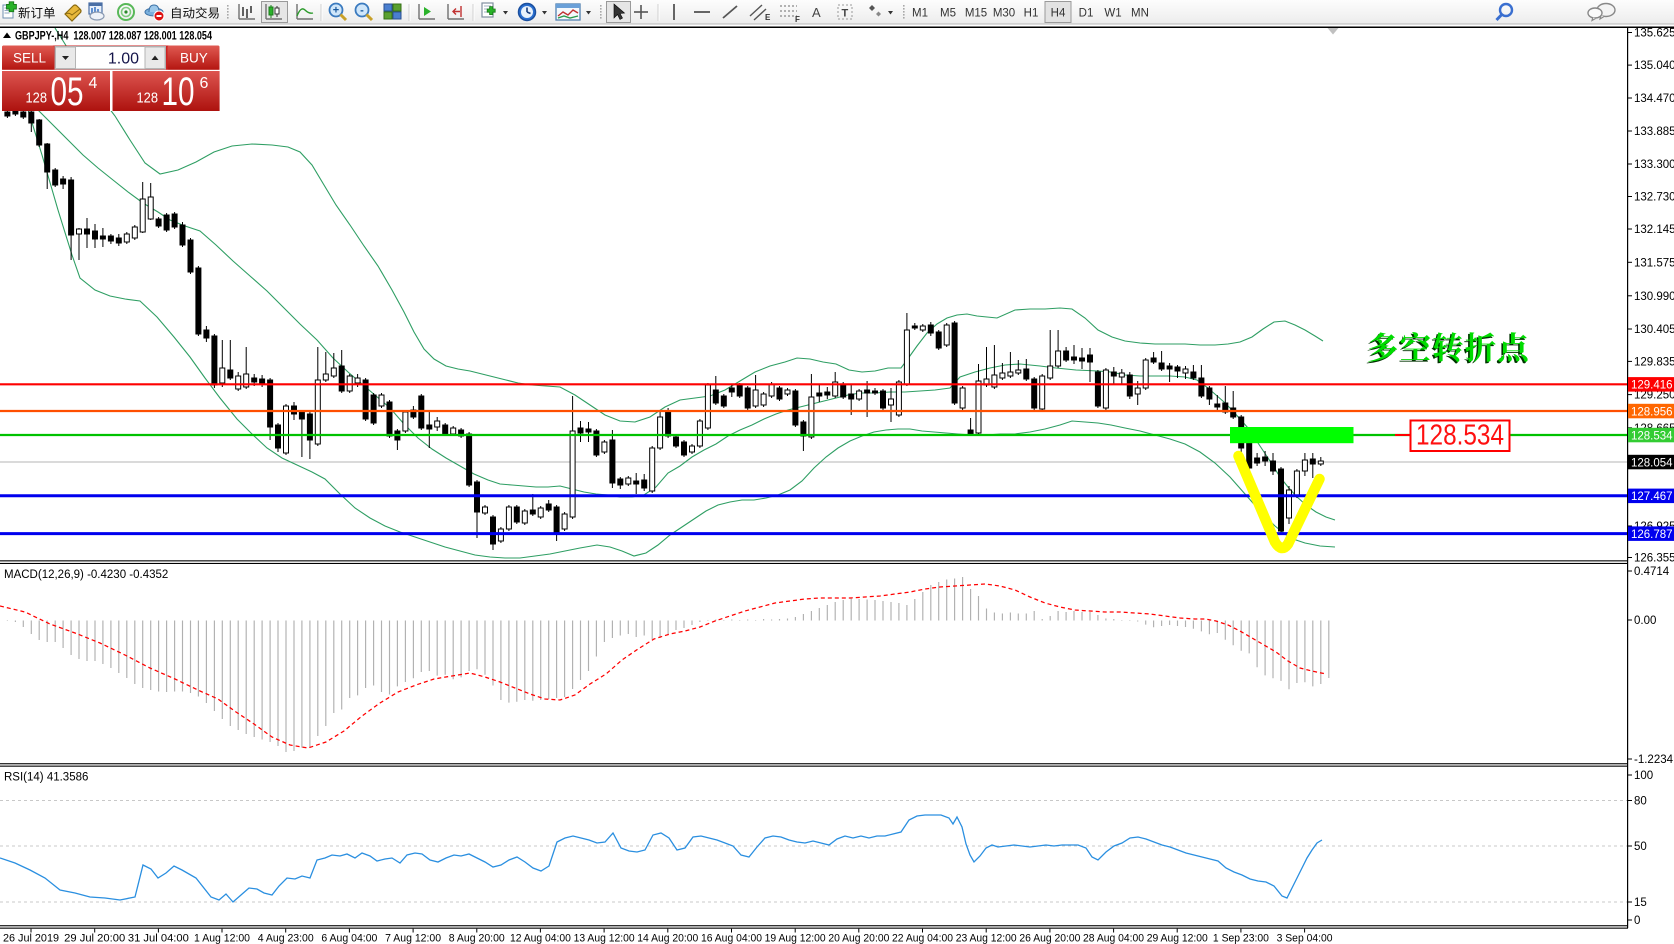  Describe the element at coordinates (1654, 362) in the screenshot. I see `svg-text: 129.835` at that location.